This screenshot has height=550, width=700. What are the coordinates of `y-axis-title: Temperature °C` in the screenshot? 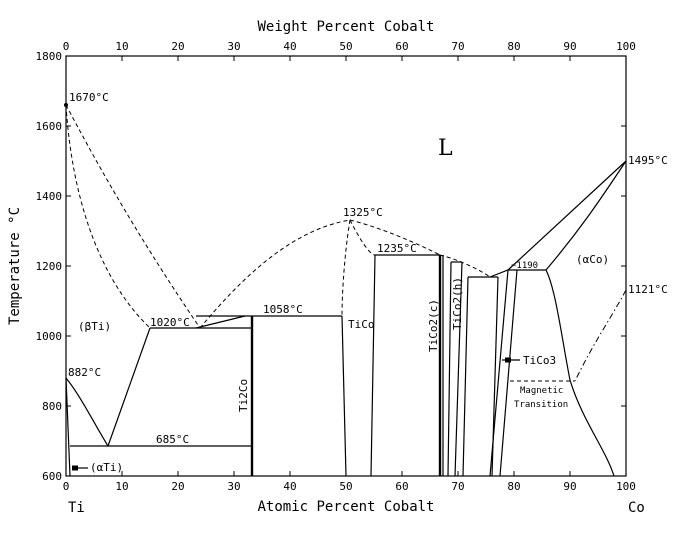 It's located at (15, 266).